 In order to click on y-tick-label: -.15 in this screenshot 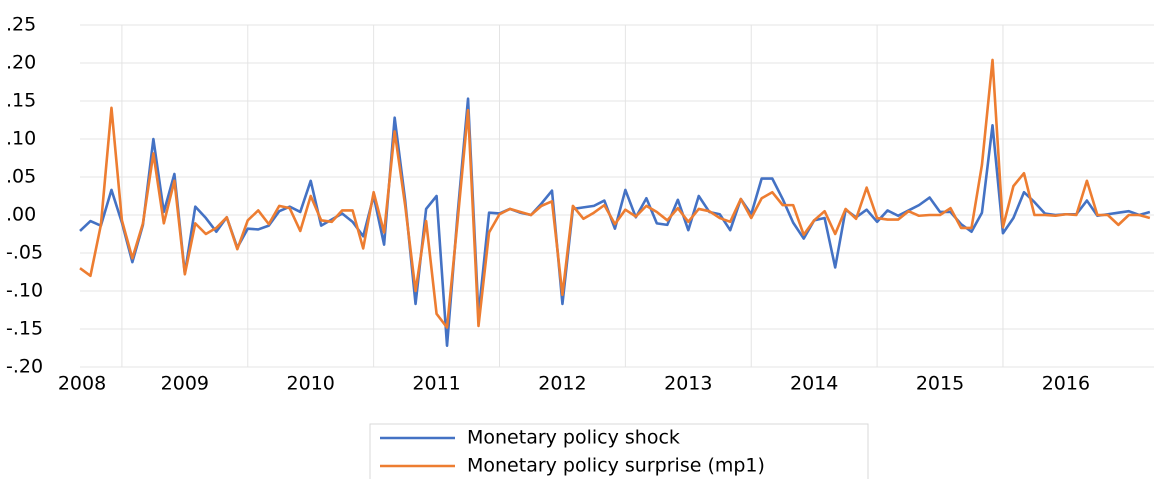, I will do `click(24, 329)`.